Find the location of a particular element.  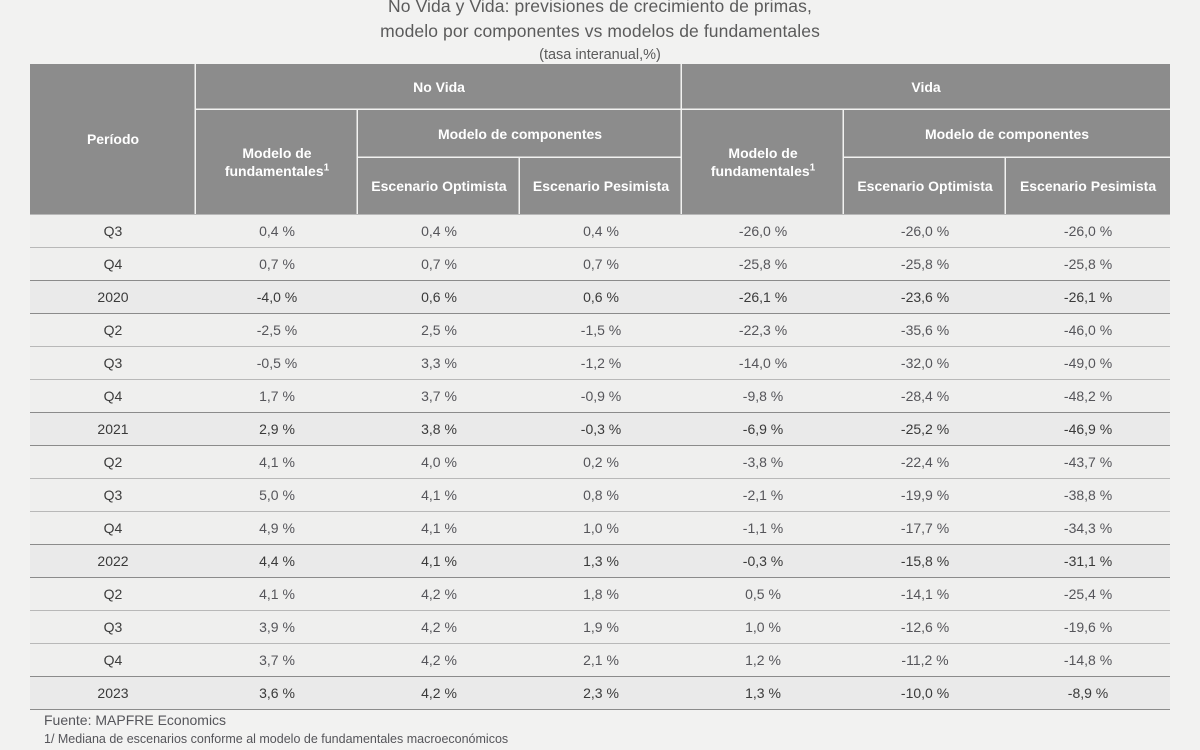

cell-vida-fundamentales: -14,0 % is located at coordinates (763, 363).